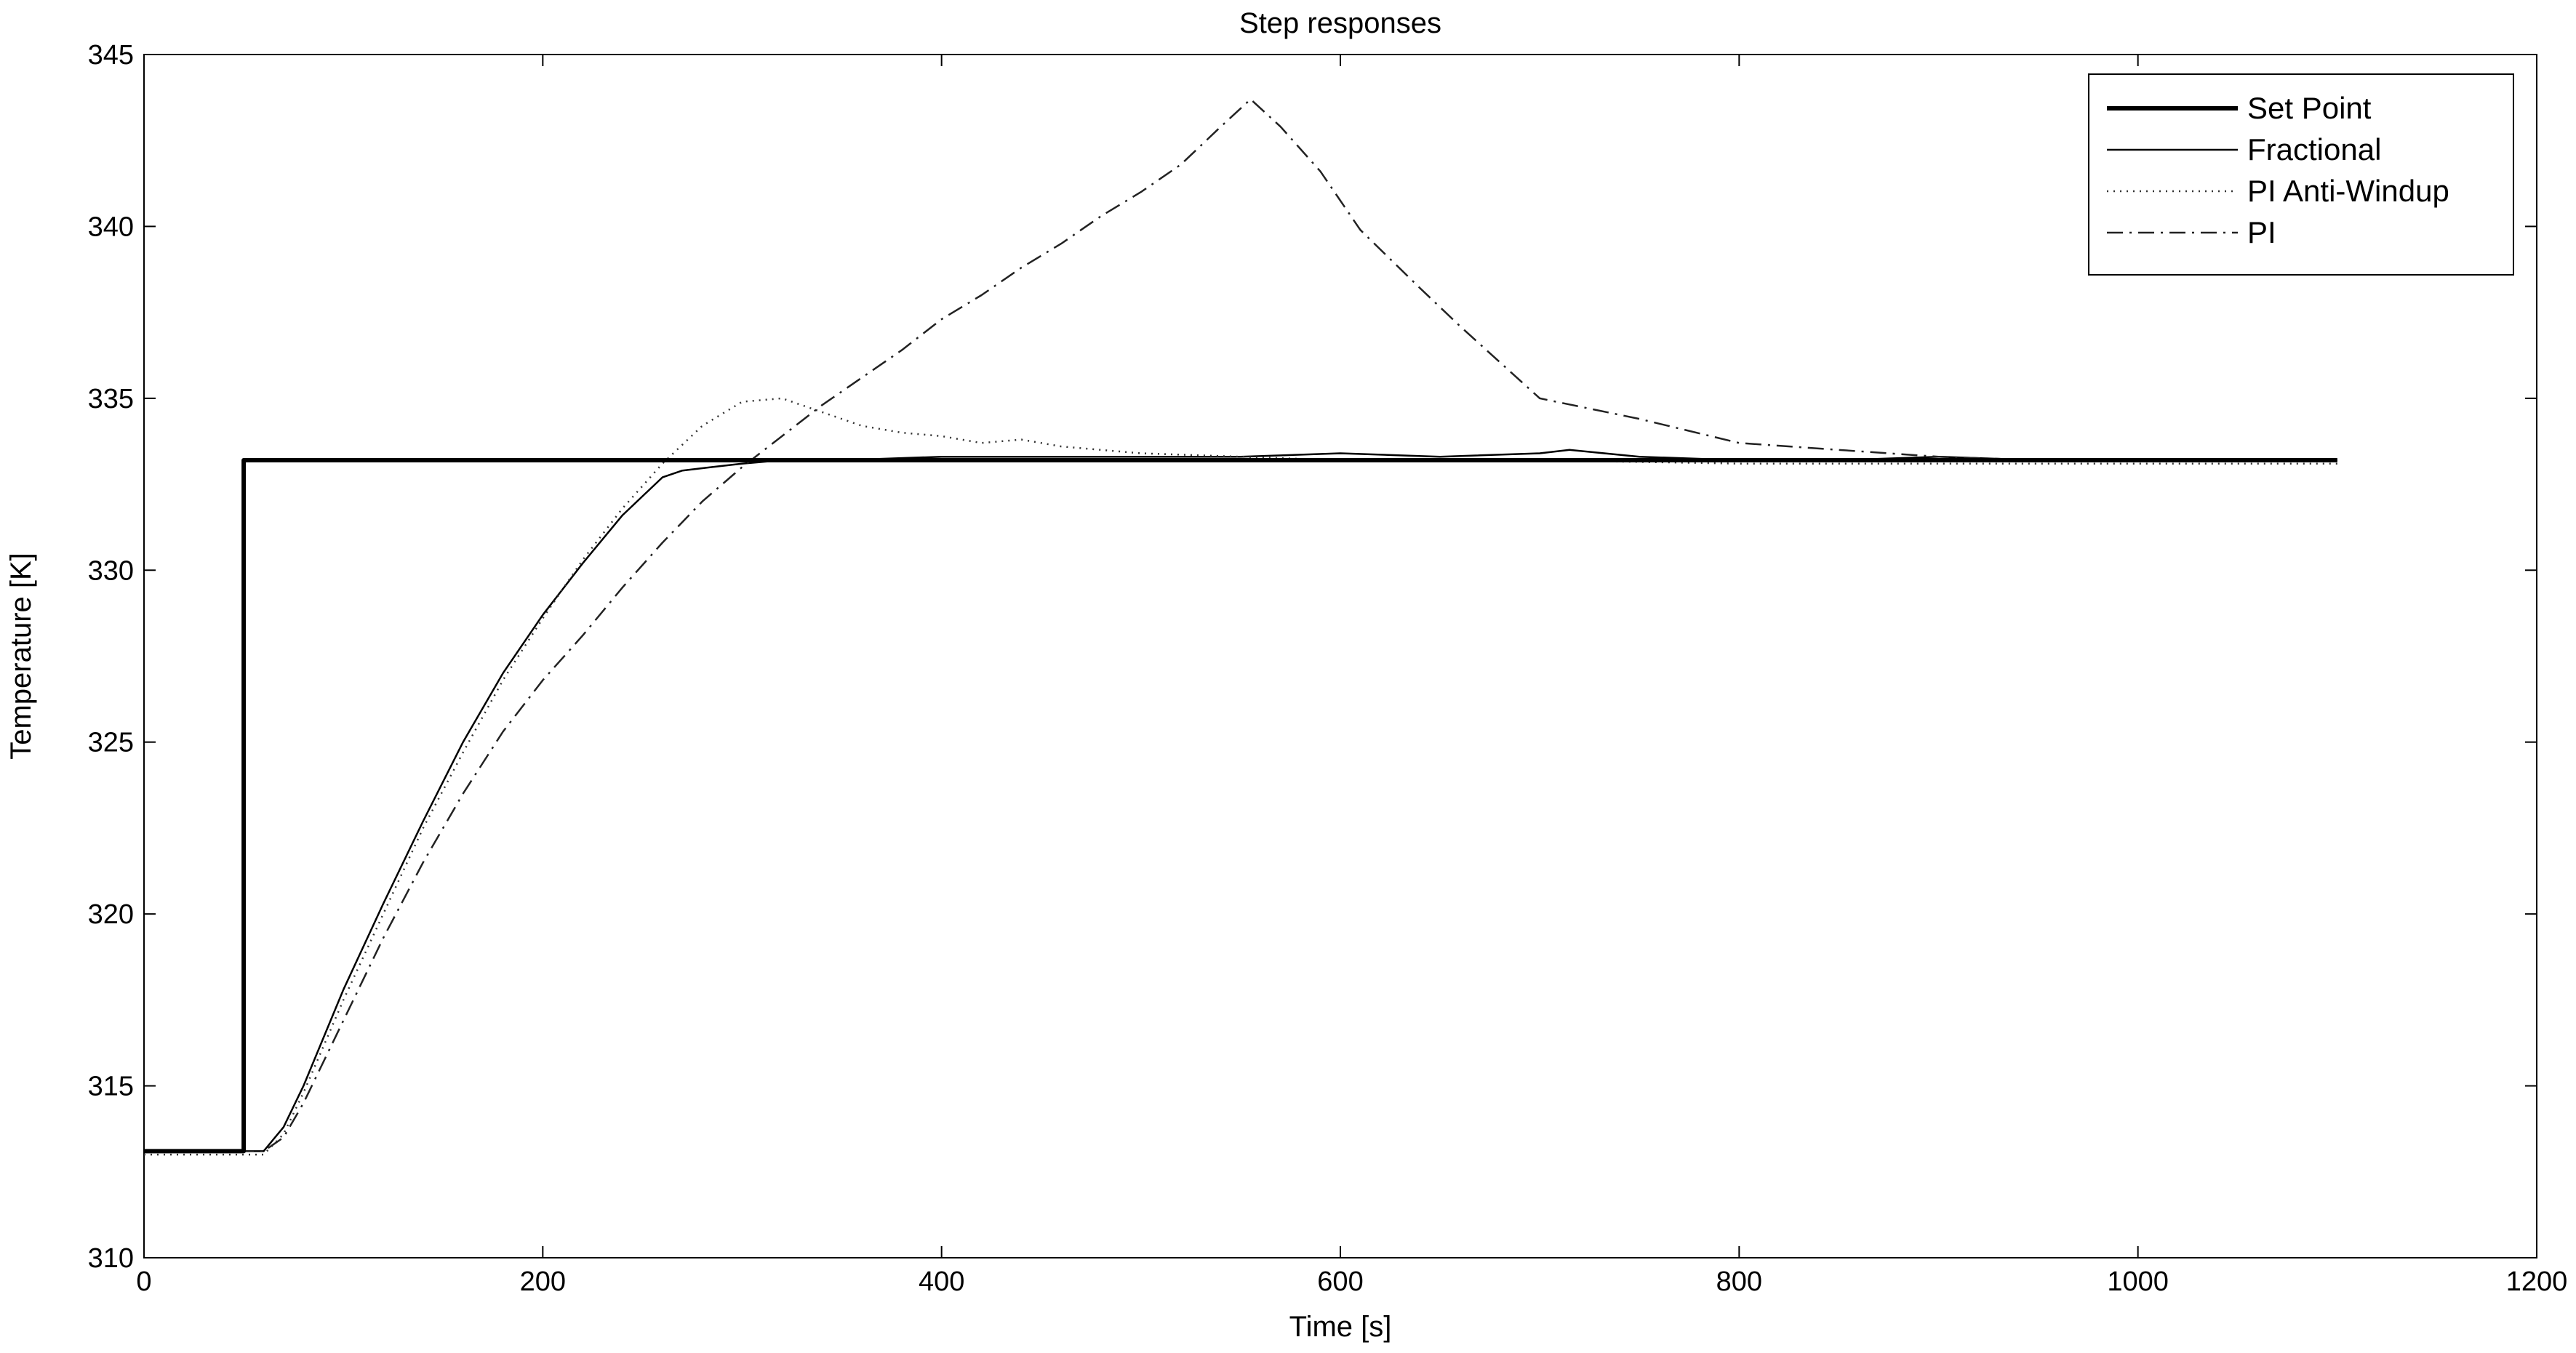  Describe the element at coordinates (111, 570) in the screenshot. I see `y-tick-label: 330` at that location.